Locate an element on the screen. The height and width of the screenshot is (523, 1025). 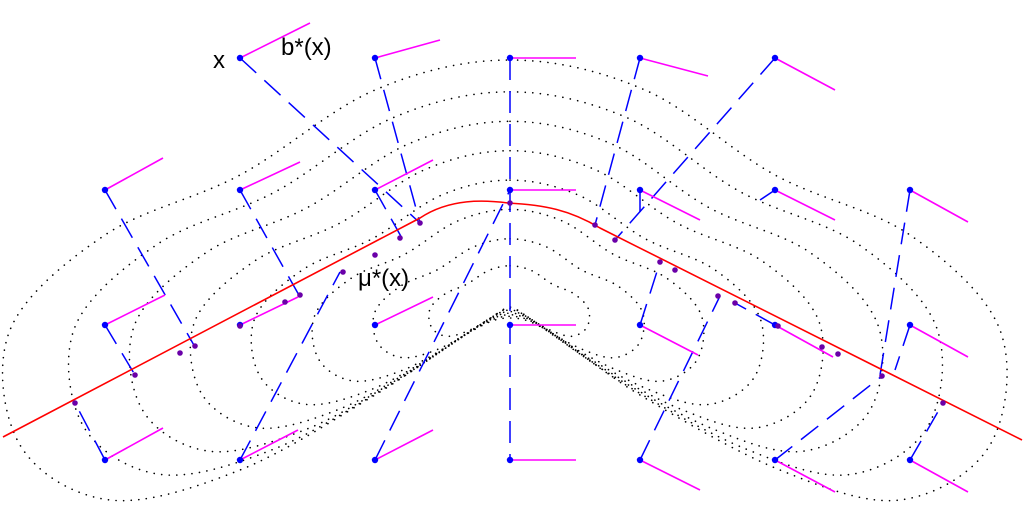
label-b-star-x: b*(x) is located at coordinates (306, 47).